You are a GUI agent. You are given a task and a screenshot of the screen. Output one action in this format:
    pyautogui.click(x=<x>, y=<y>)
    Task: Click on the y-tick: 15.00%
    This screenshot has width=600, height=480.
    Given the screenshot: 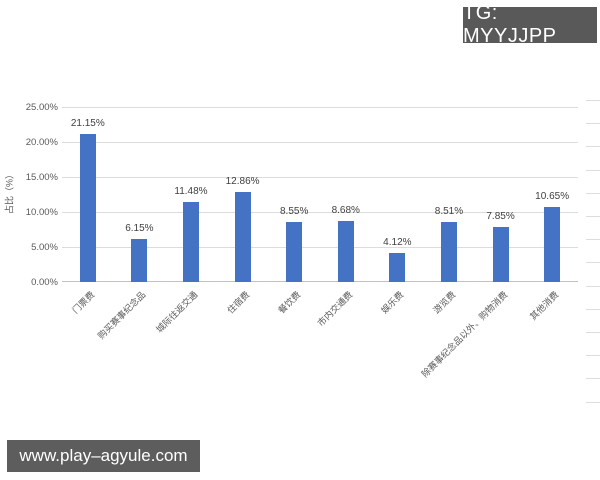 What is the action you would take?
    pyautogui.click(x=41, y=177)
    